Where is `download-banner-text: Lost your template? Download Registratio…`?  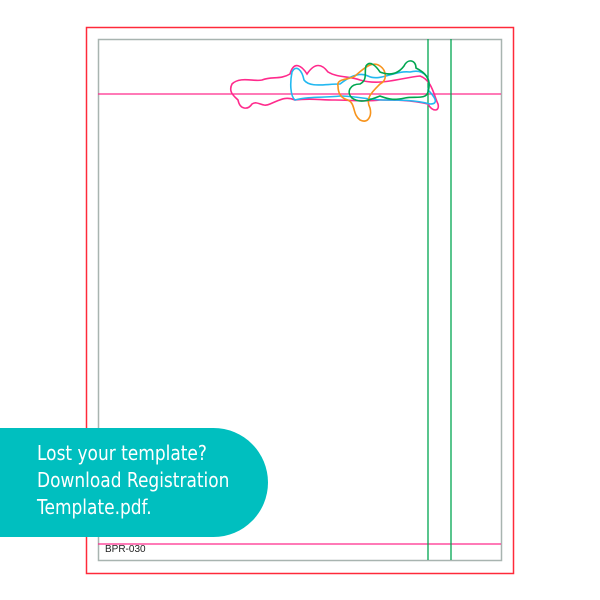
download-banner-text: Lost your template? Download Registratio… is located at coordinates (133, 480).